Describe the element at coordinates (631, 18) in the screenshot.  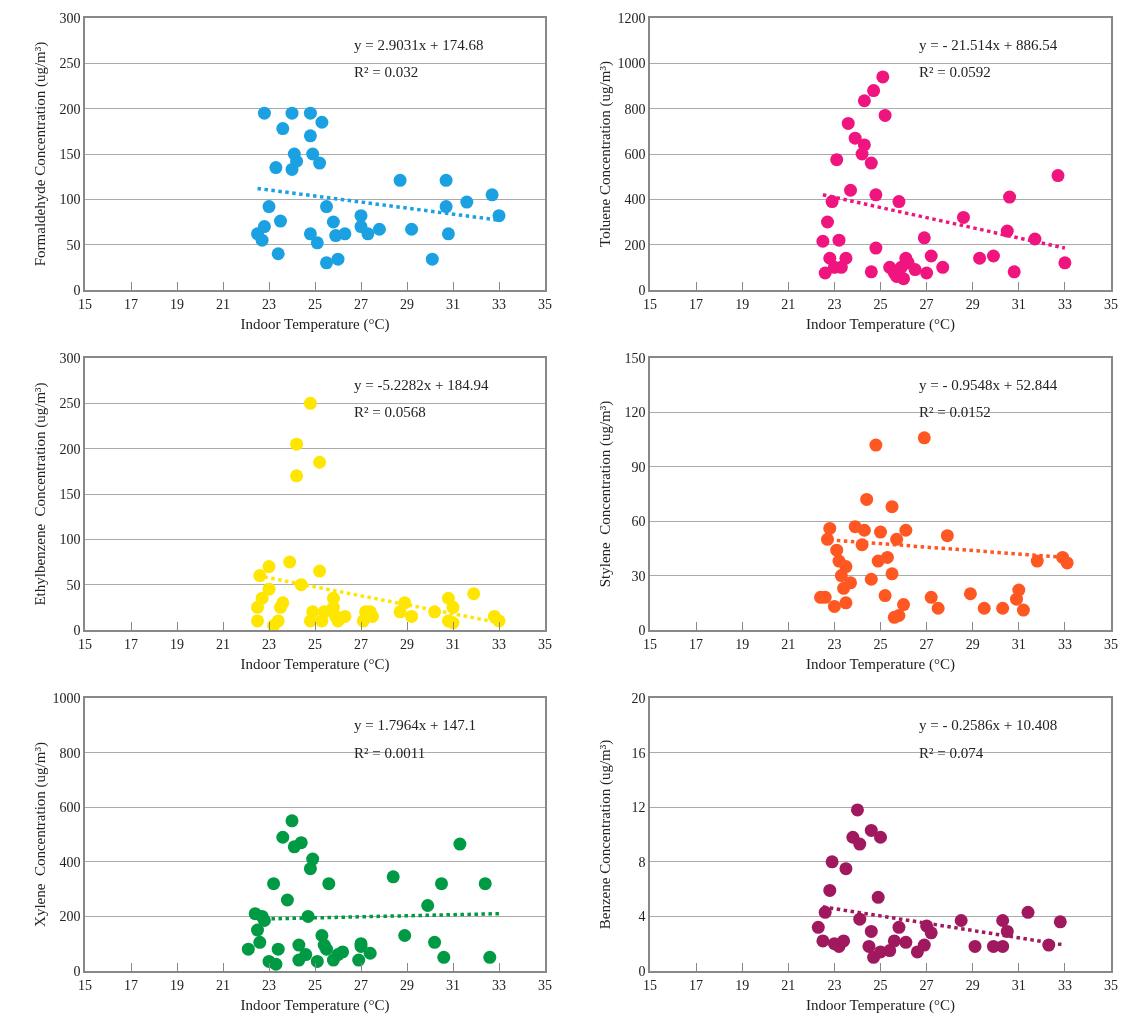
I see `y-tick-label: 1200` at that location.